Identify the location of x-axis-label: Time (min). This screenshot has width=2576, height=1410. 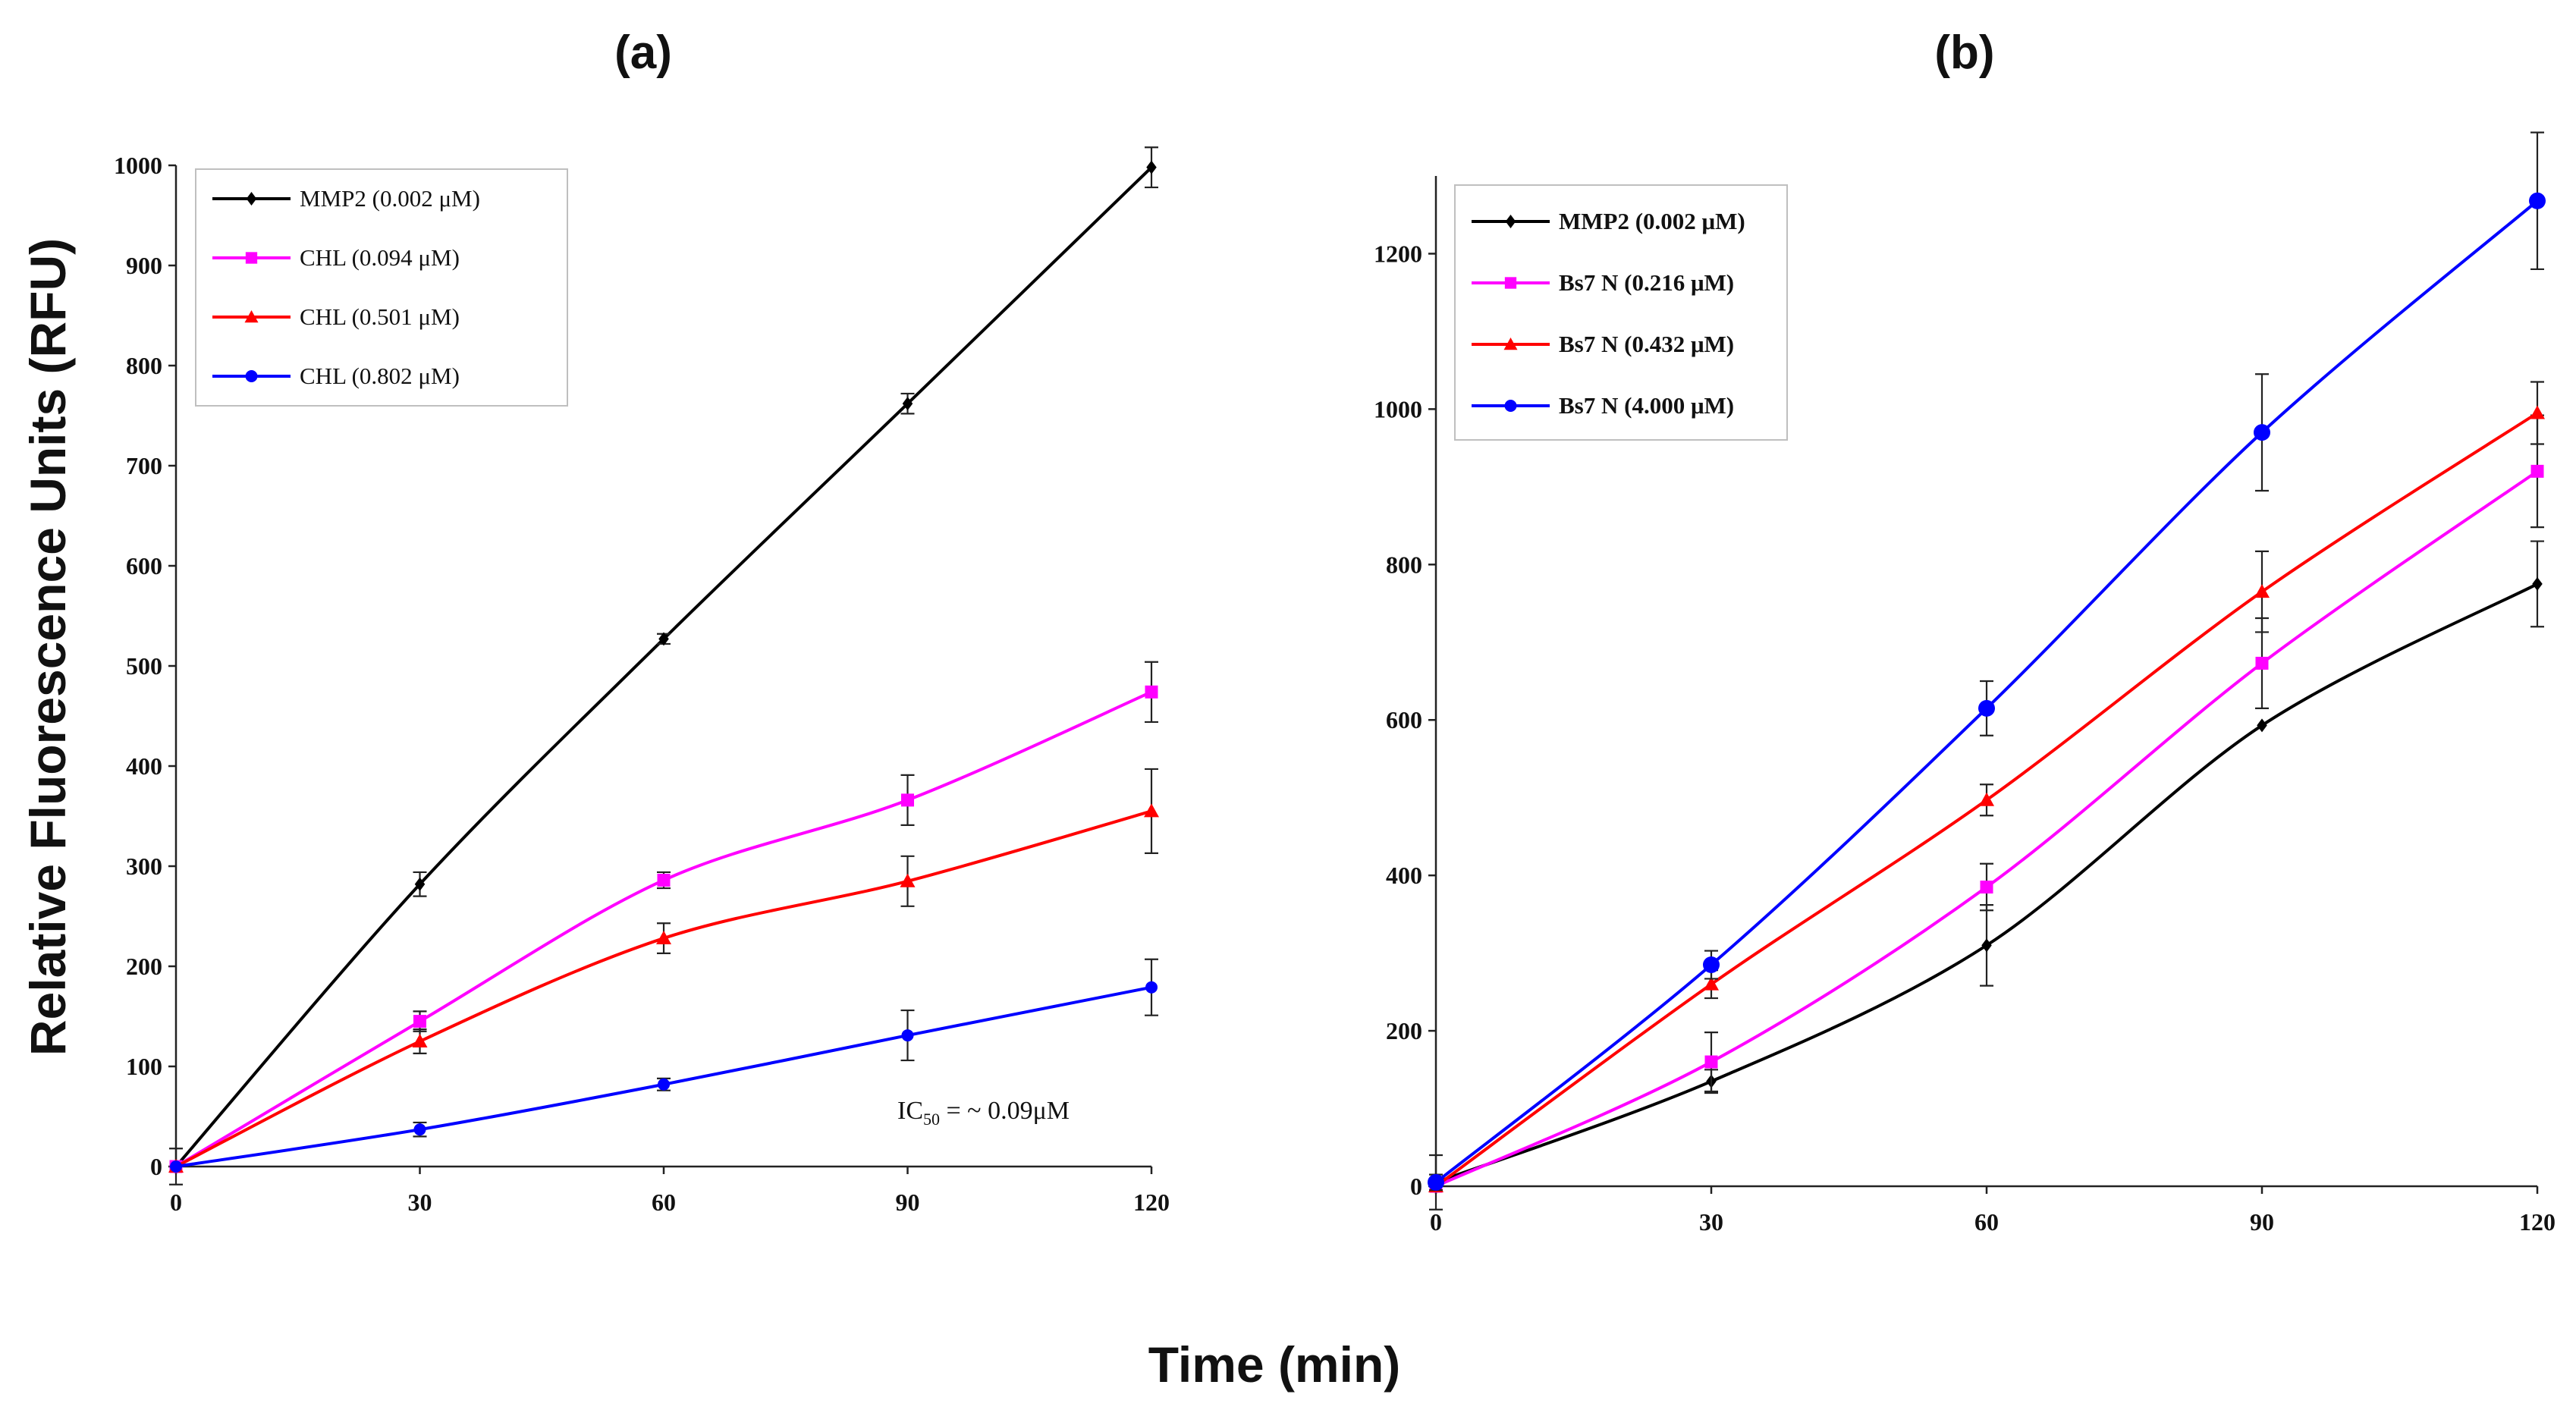
(1274, 1364).